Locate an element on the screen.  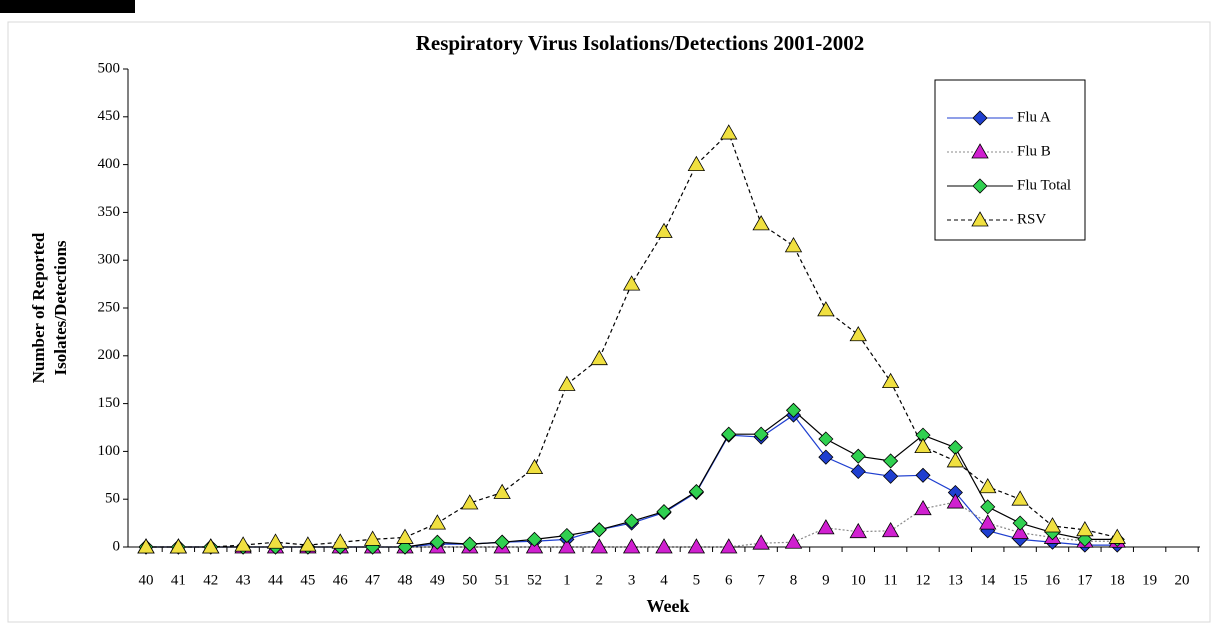
y-tick-label: 150 is located at coordinates (109, 403).